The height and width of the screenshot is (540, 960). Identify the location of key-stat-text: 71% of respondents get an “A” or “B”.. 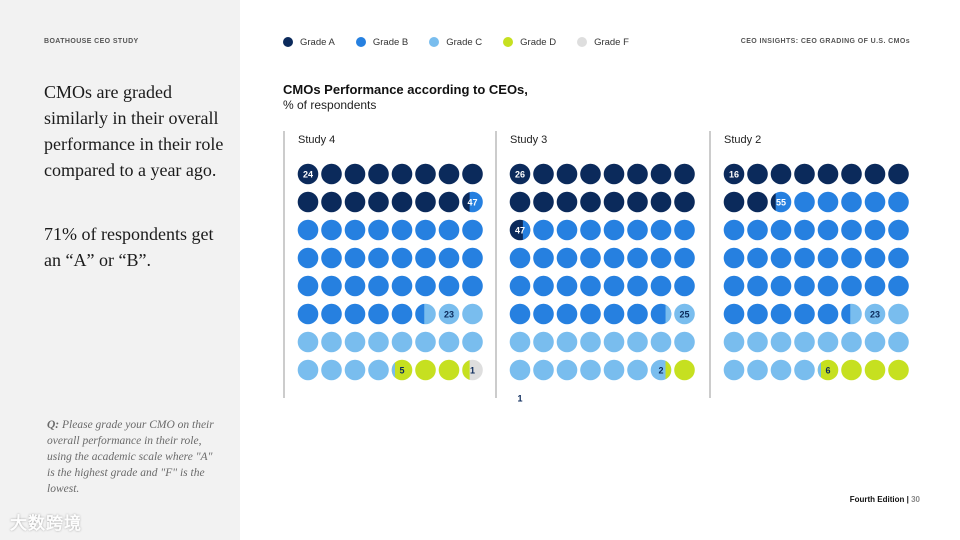
(129, 247).